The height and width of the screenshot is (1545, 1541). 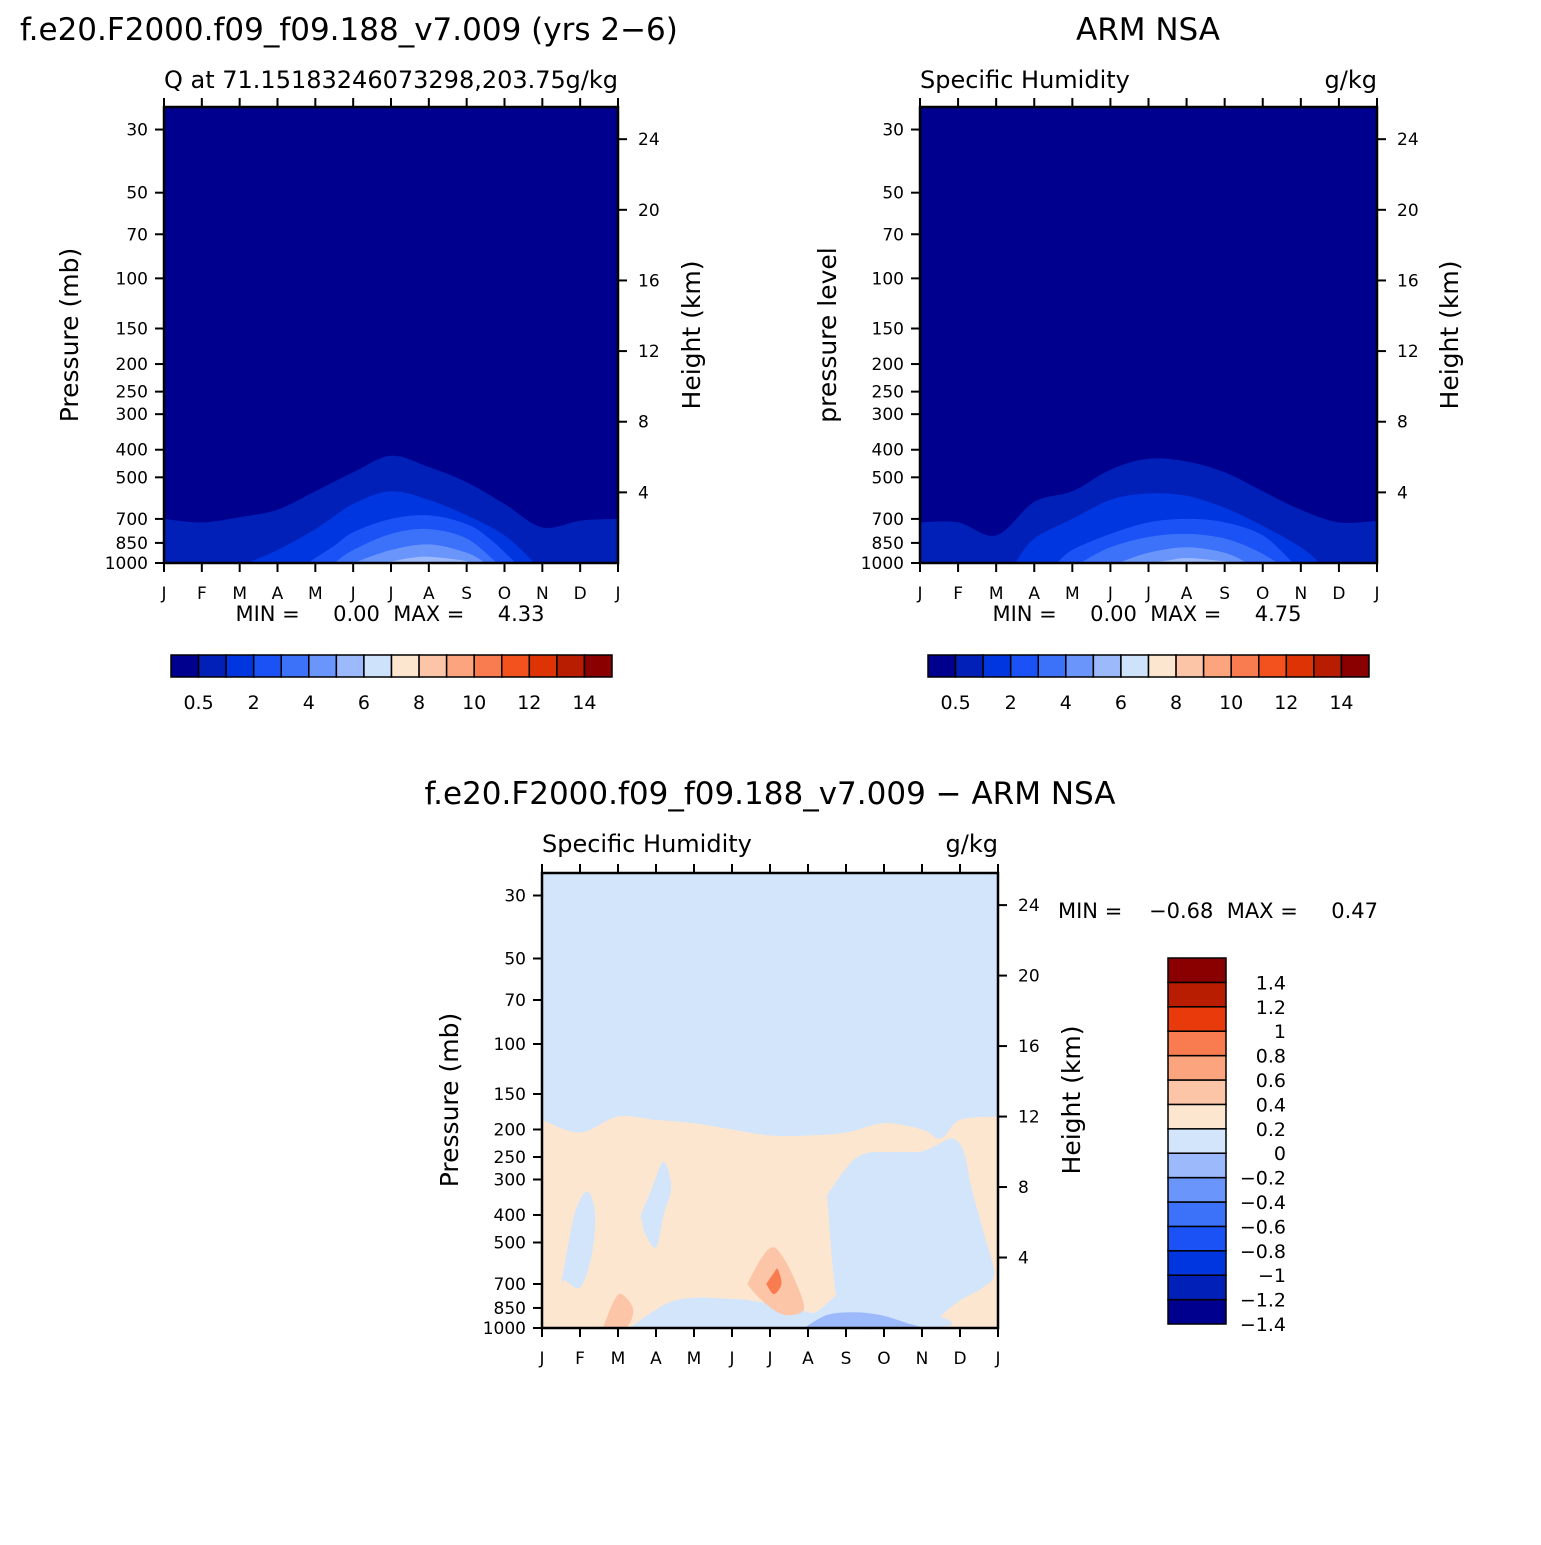 What do you see at coordinates (1146, 614) in the screenshot?
I see `min-max-text: MIN = 0.00 MAX = 4.75` at bounding box center [1146, 614].